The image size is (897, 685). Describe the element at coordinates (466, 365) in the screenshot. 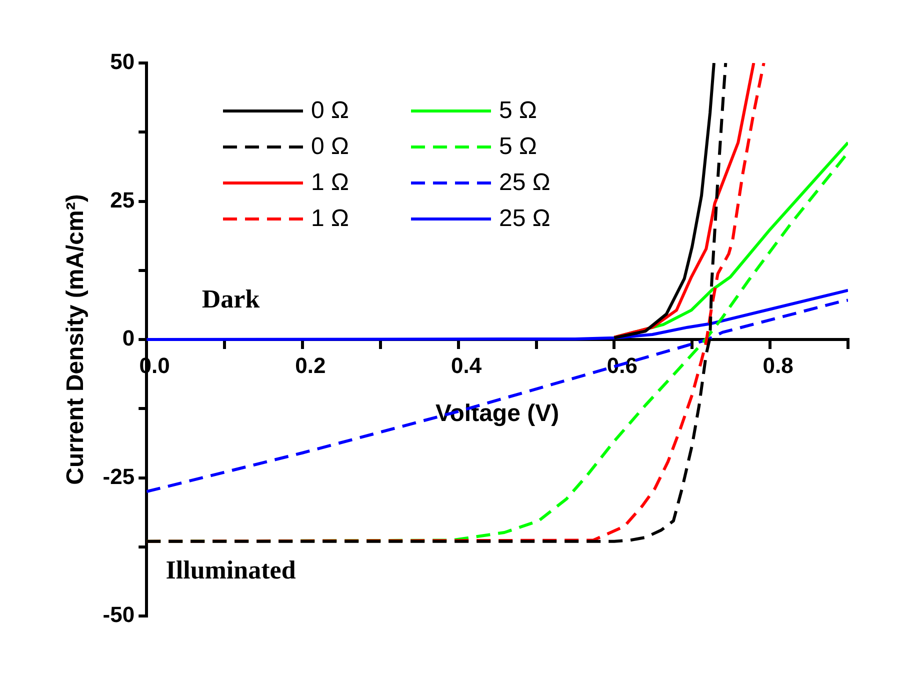

I see `x-tick-label: 0.4` at that location.